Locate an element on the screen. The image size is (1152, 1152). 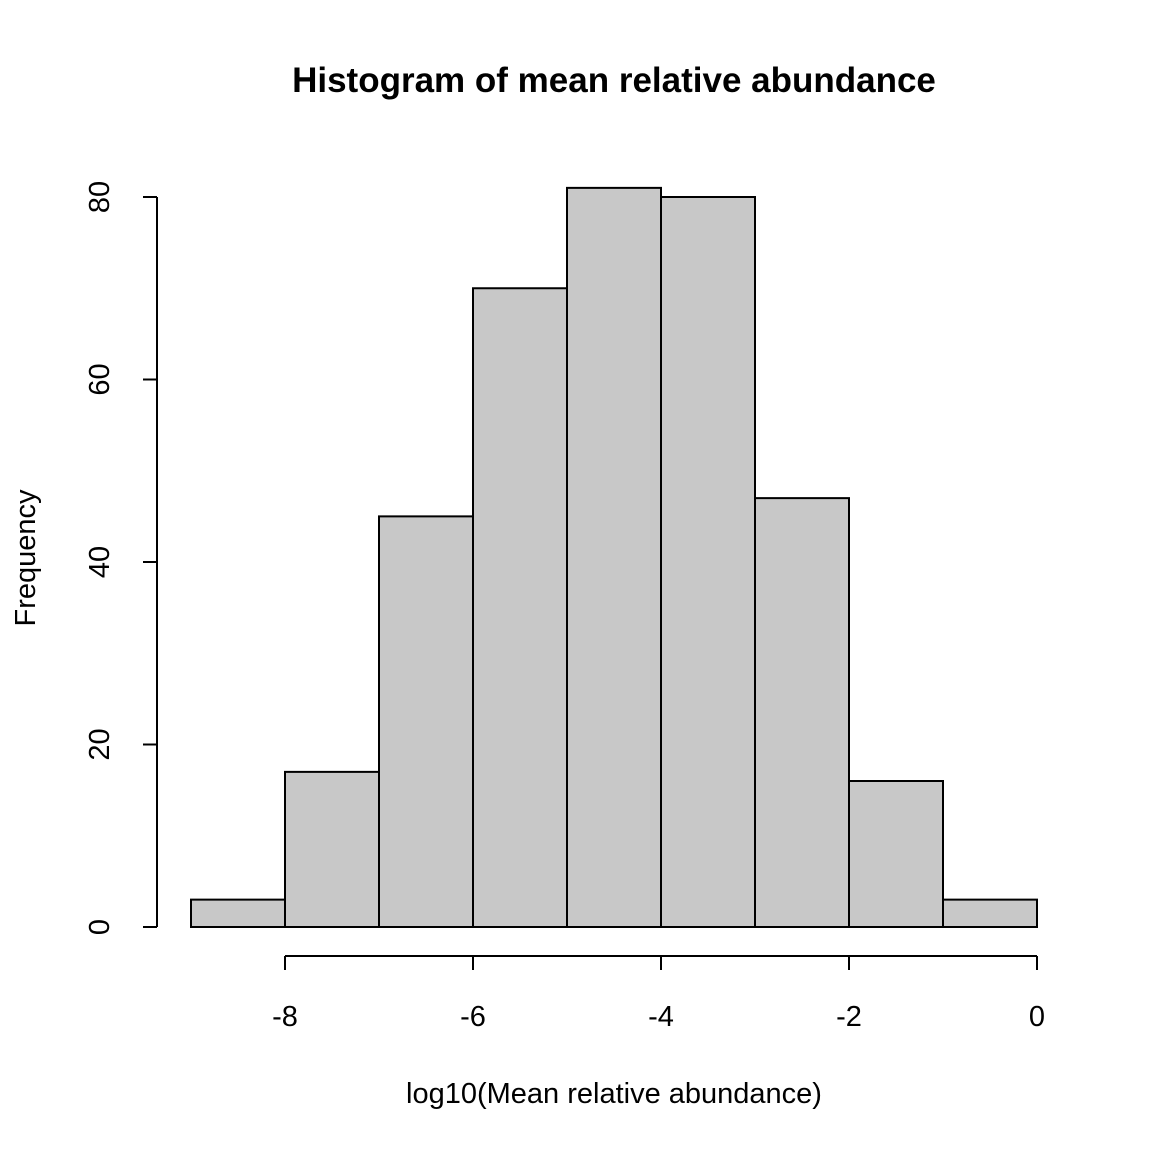
y-tick-label: 40 is located at coordinates (100, 562).